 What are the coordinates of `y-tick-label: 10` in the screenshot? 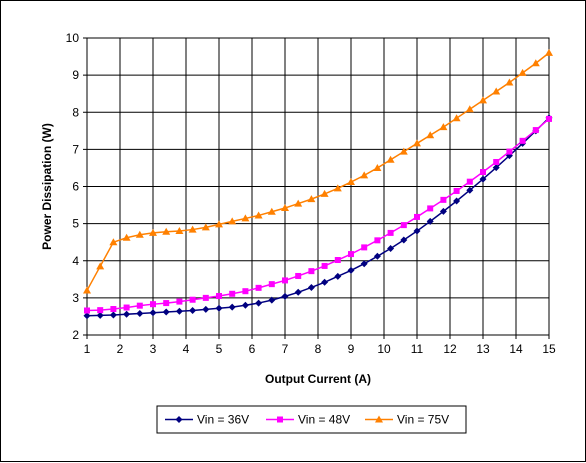 It's located at (73, 38).